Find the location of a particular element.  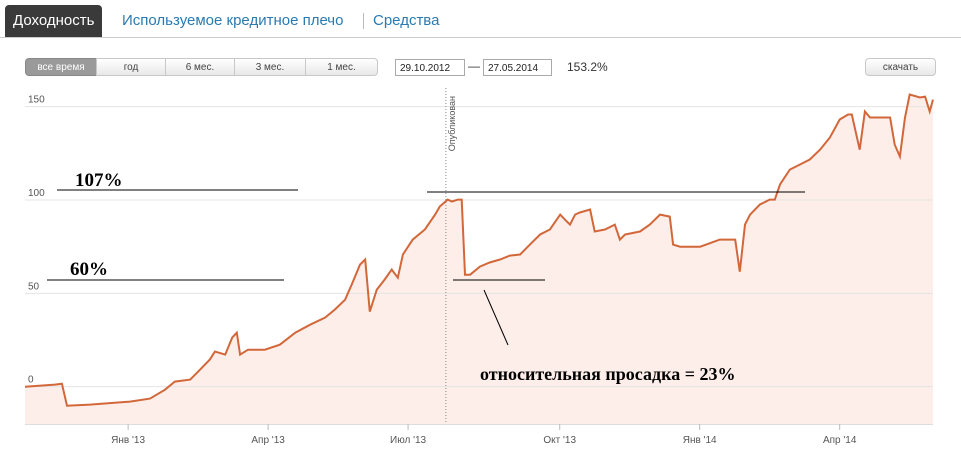

period-button: 1 мес. is located at coordinates (341, 67).